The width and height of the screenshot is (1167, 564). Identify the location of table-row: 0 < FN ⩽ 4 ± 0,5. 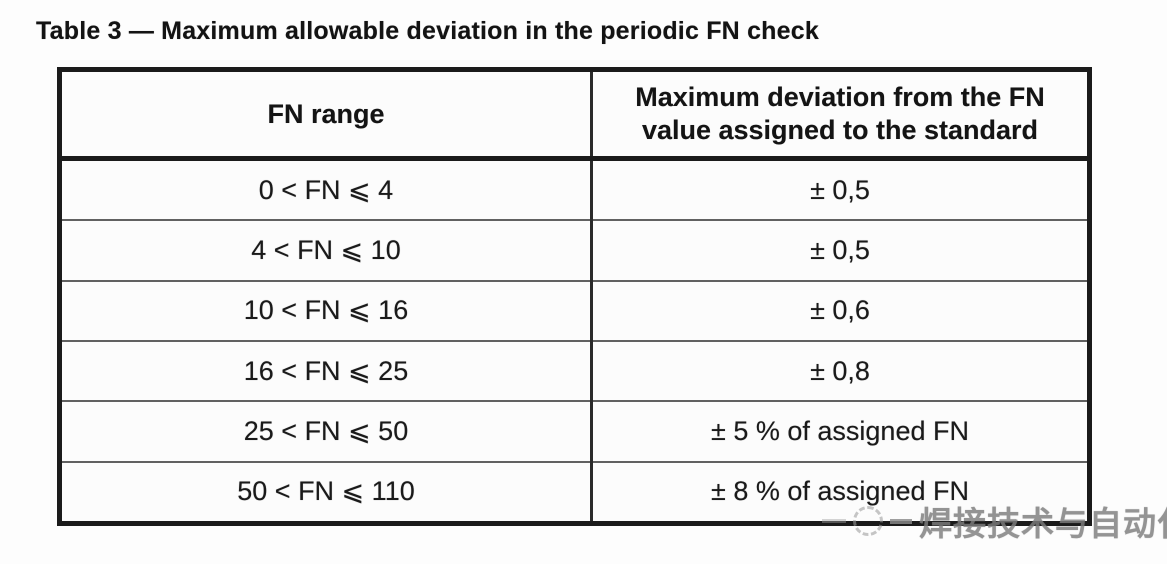
(575, 189).